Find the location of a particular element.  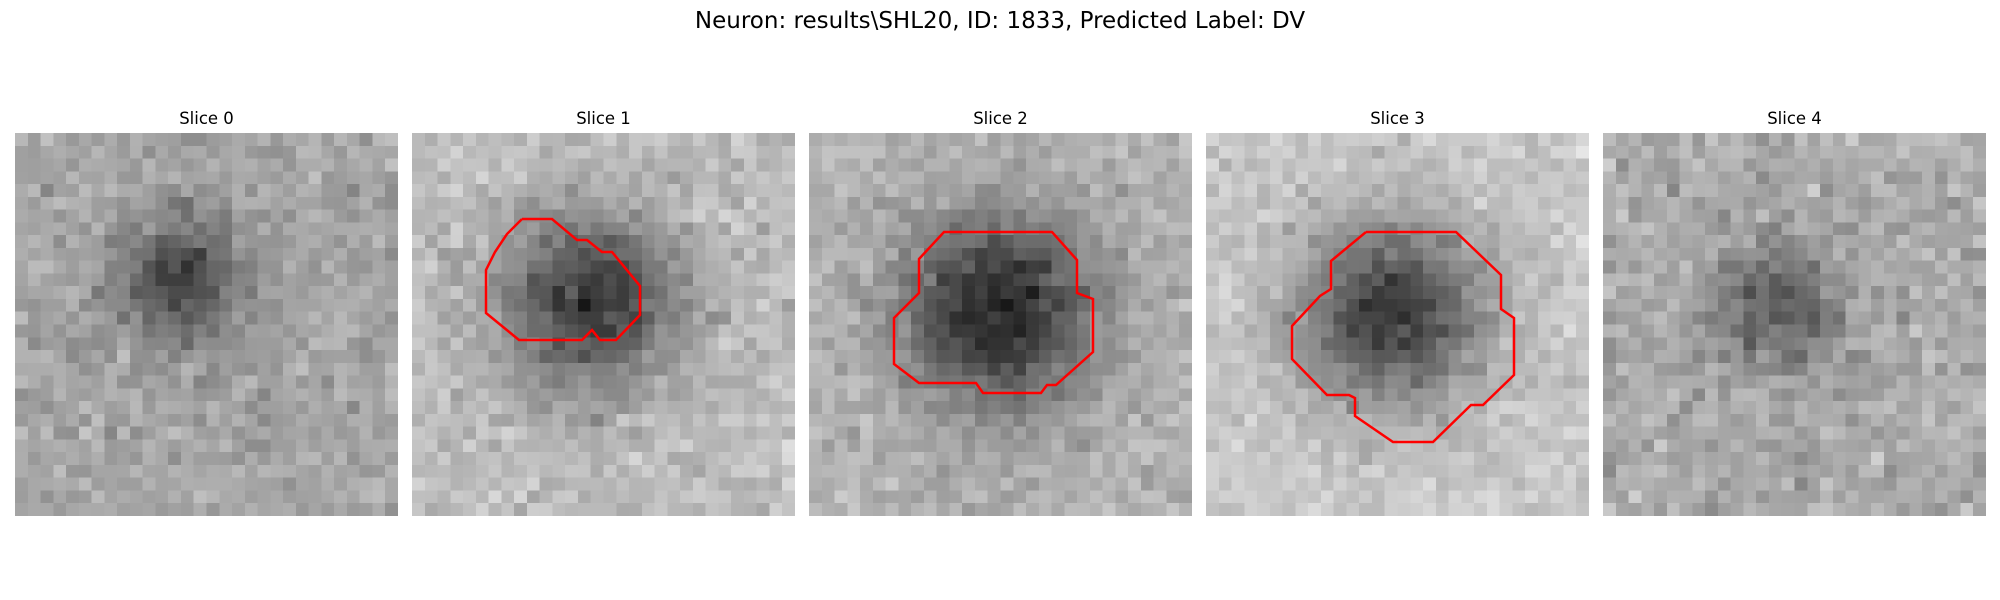

slice-title-2: Slice 2 is located at coordinates (1000, 118).